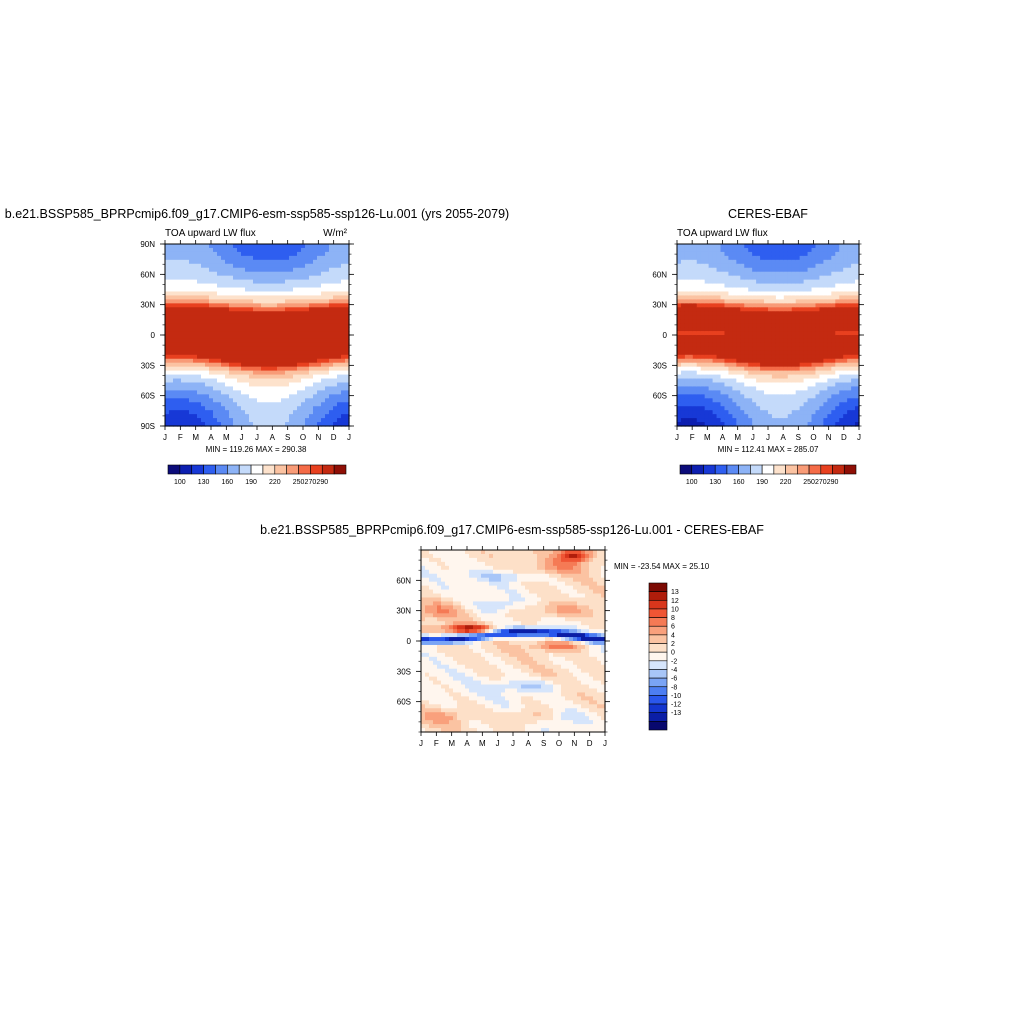 The width and height of the screenshot is (1024, 1024). What do you see at coordinates (211, 437) in the screenshot?
I see `x-tick-label: A` at bounding box center [211, 437].